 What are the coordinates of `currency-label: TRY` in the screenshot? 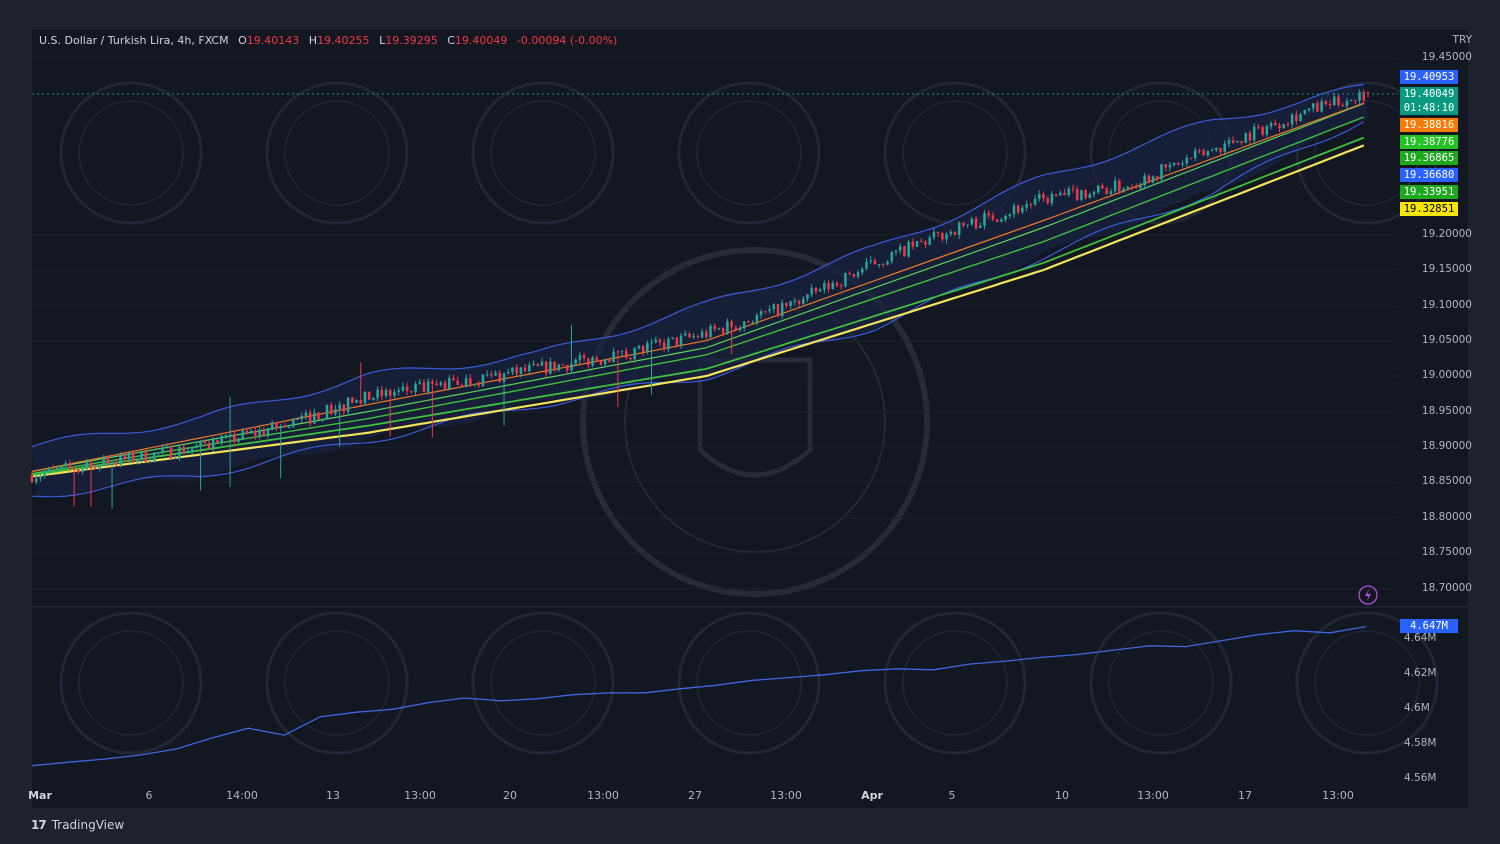 It's located at (1462, 40).